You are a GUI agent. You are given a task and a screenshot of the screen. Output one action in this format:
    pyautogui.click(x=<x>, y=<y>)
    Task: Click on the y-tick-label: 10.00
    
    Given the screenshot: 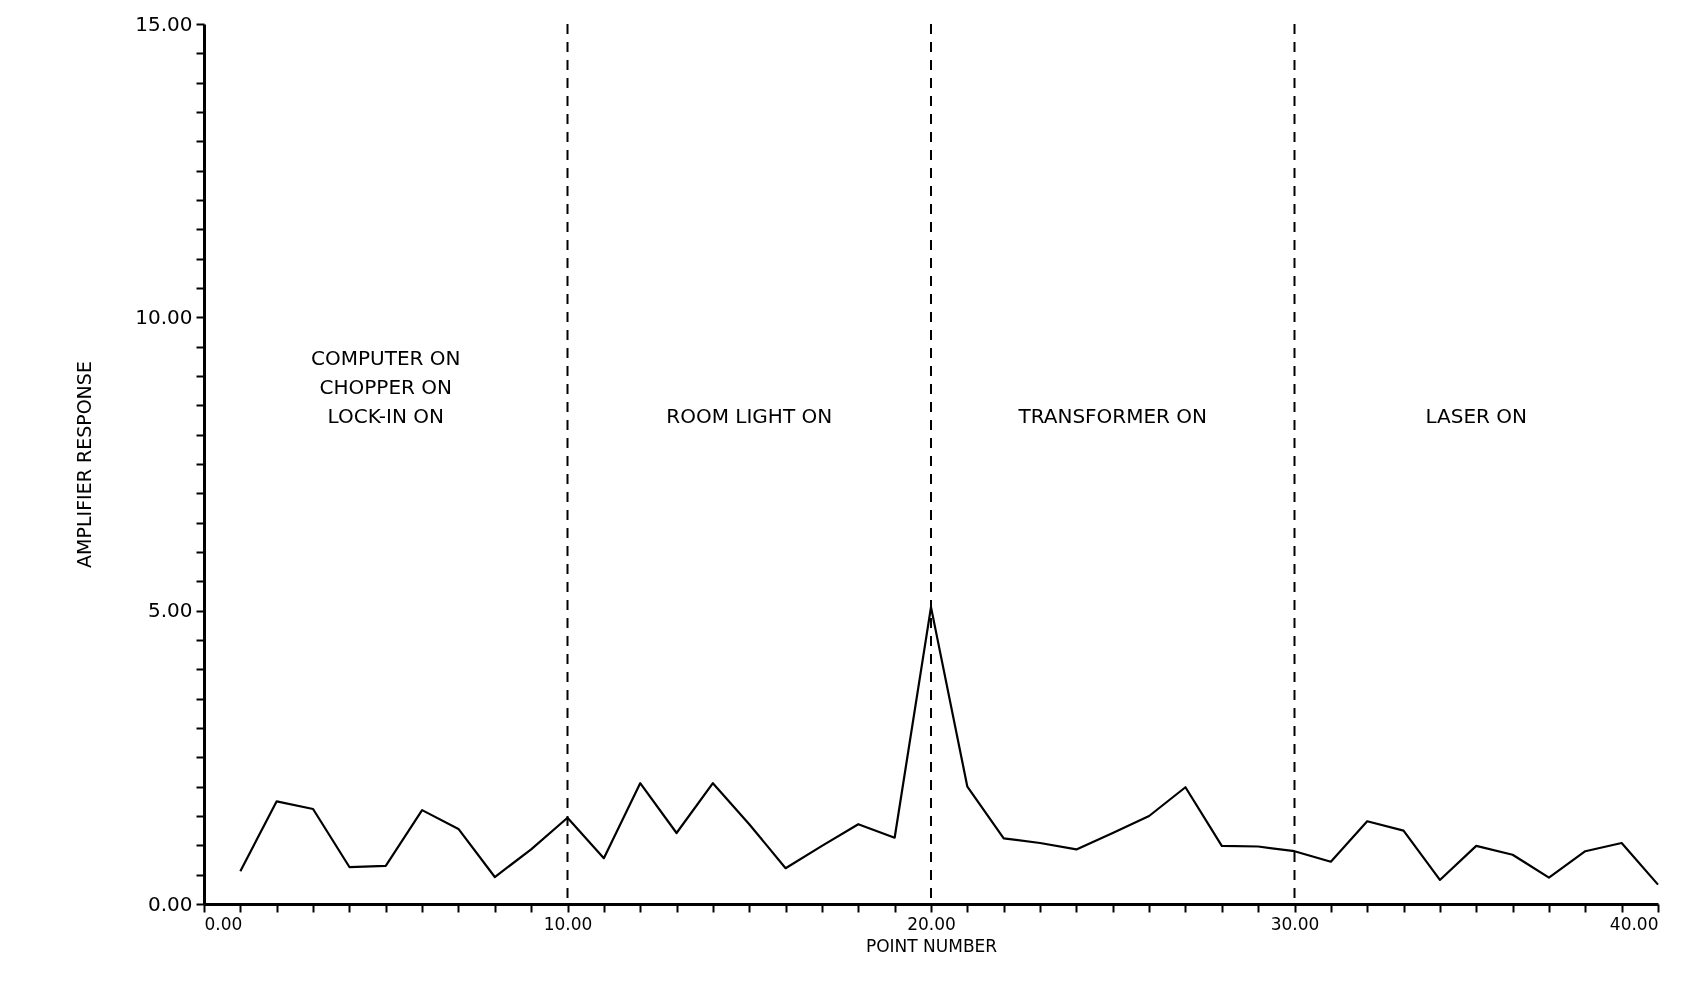 What is the action you would take?
    pyautogui.click(x=164, y=316)
    